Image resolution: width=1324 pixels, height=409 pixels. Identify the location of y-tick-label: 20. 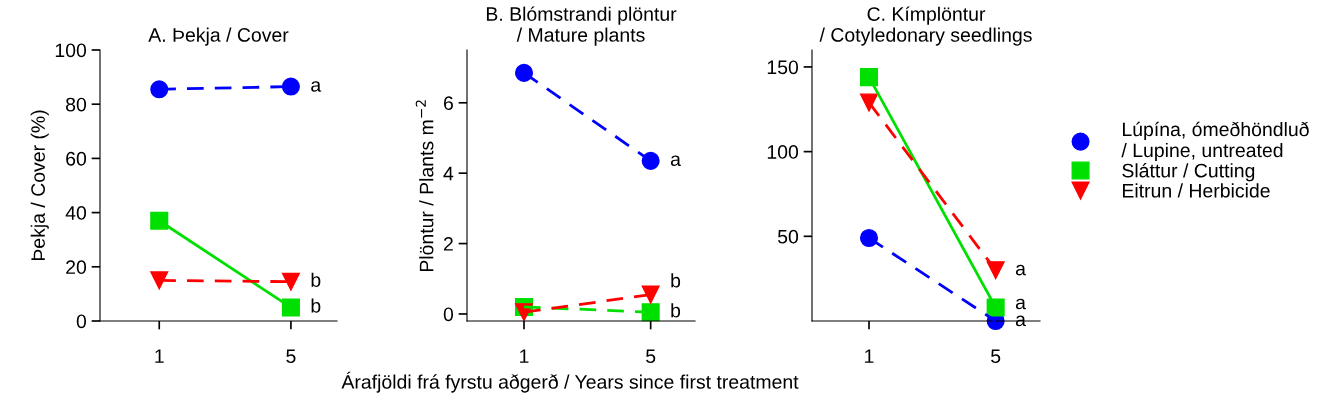
(76, 267).